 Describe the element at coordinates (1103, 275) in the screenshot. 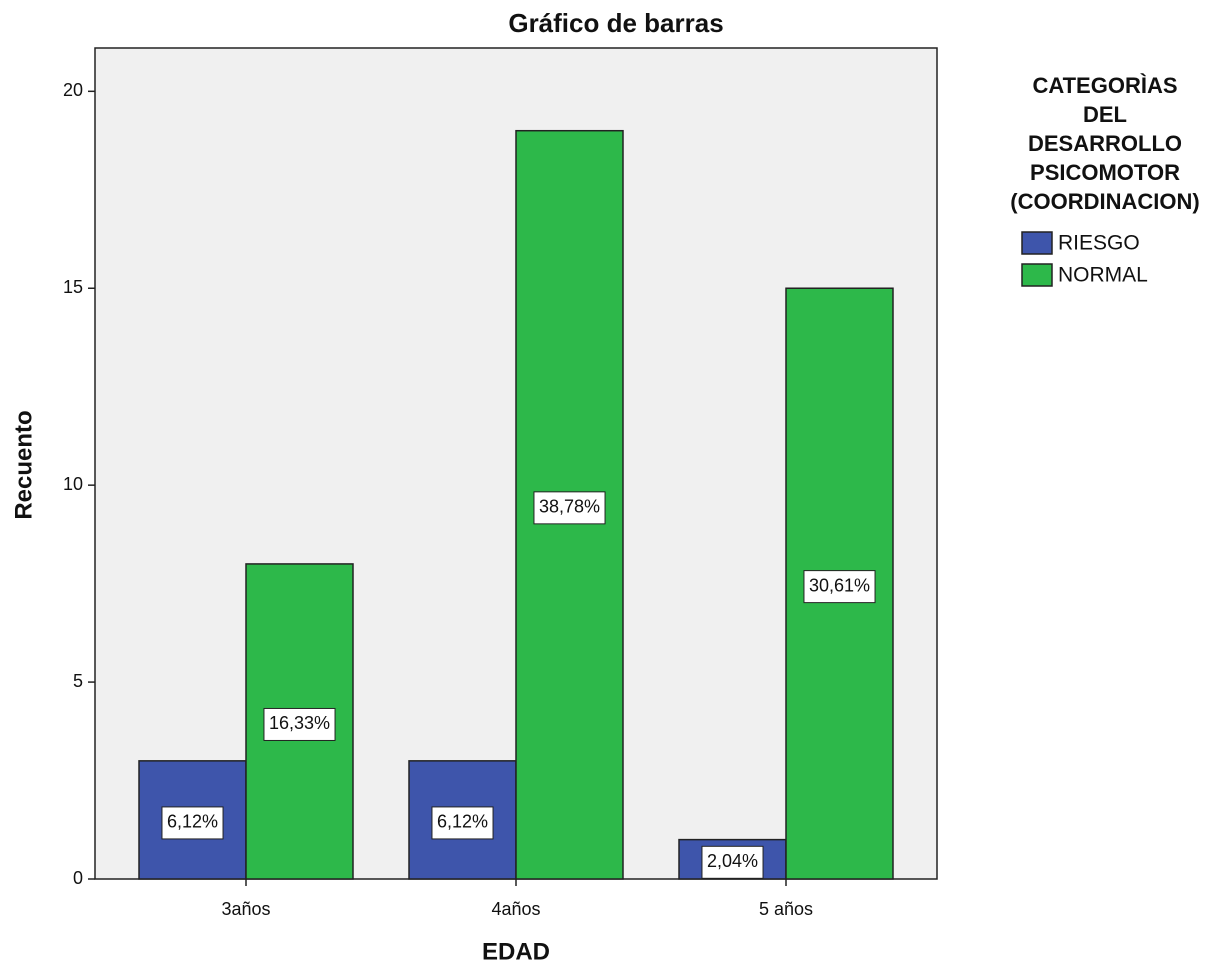

I see `legend-label: NORMAL` at that location.